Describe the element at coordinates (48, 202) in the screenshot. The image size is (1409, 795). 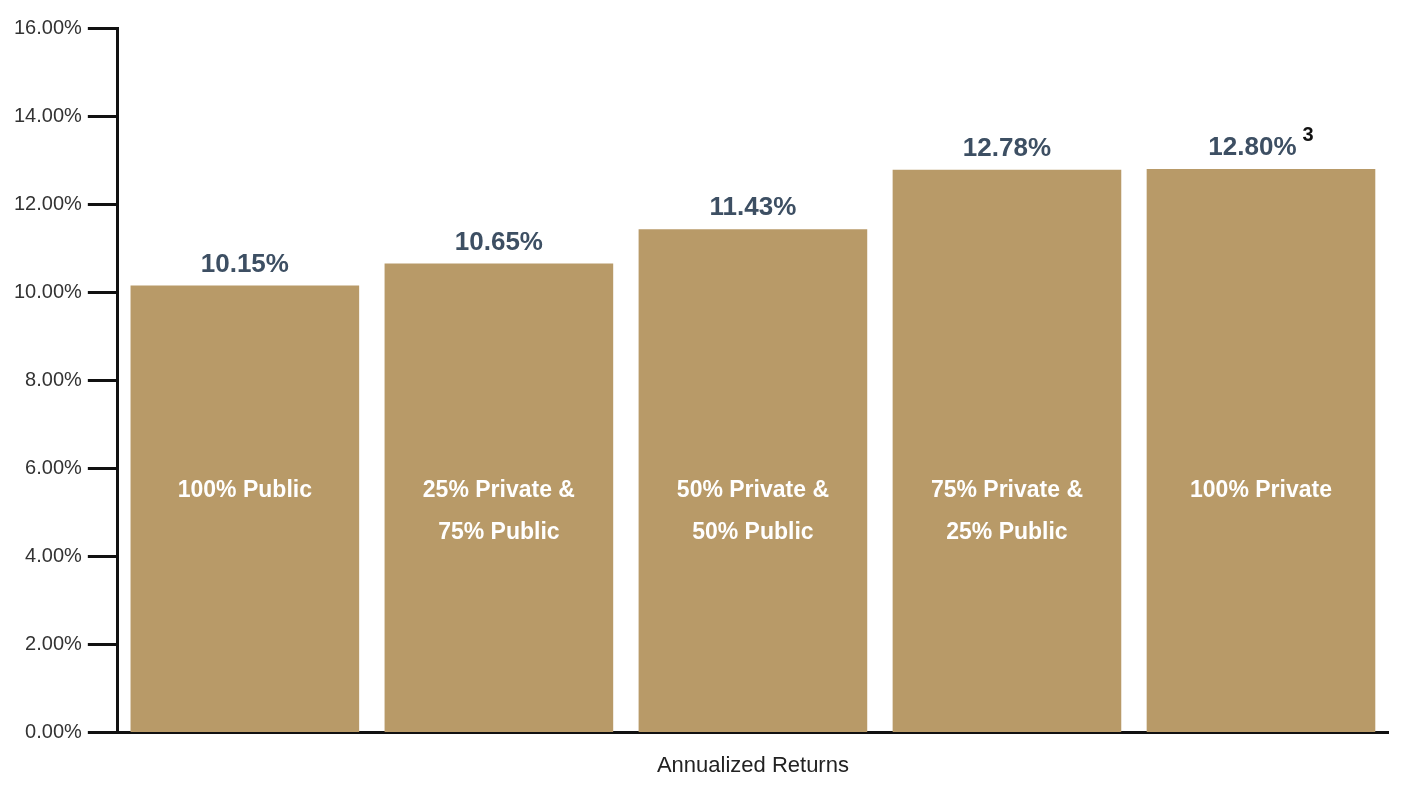
I see `y-tick-label: 12.00%` at that location.